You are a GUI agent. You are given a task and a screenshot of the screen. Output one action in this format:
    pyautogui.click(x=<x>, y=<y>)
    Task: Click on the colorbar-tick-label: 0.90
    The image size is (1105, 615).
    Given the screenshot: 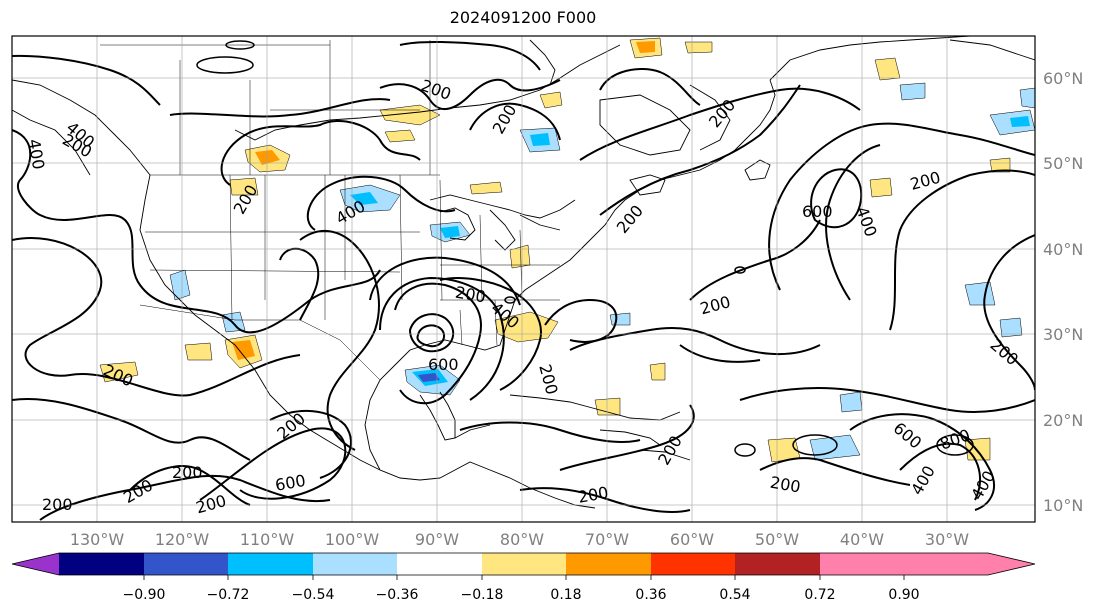 What is the action you would take?
    pyautogui.click(x=903, y=595)
    